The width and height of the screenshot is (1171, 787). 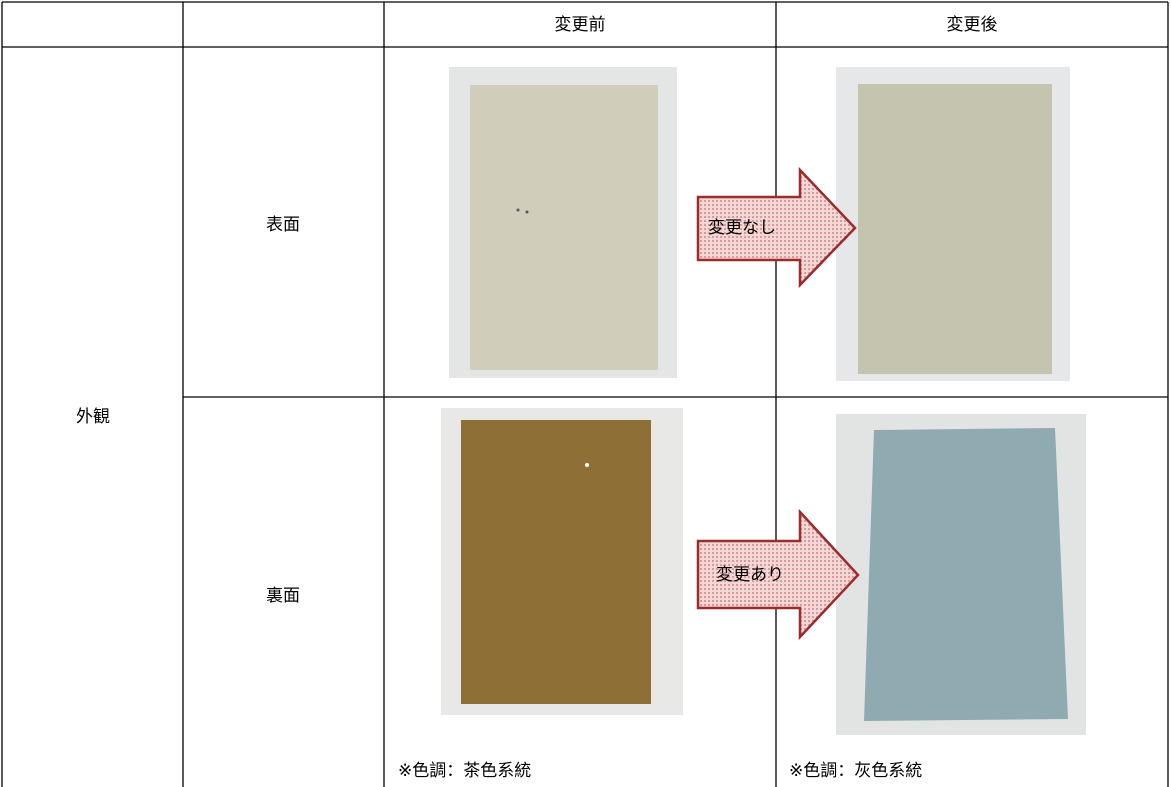 What do you see at coordinates (855, 771) in the screenshot?
I see `note: ※色調：灰色系統` at bounding box center [855, 771].